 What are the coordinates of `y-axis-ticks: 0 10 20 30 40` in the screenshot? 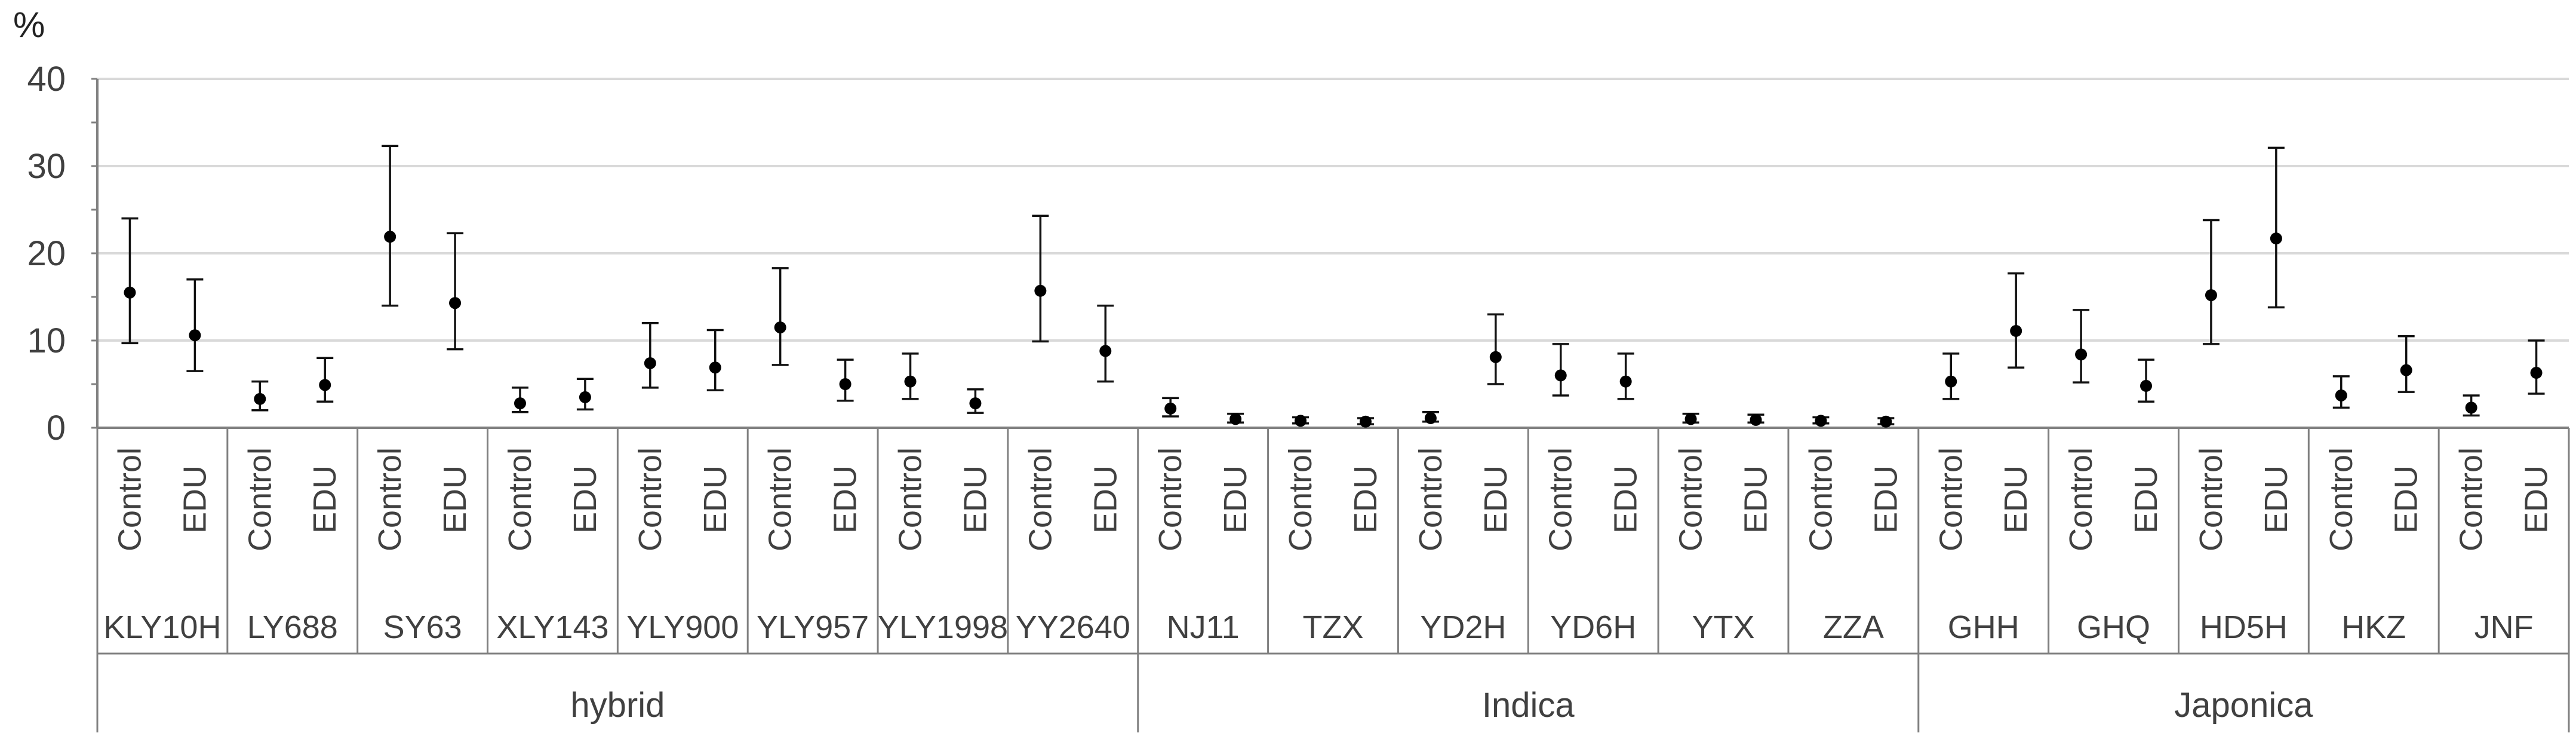 It's located at (46, 254).